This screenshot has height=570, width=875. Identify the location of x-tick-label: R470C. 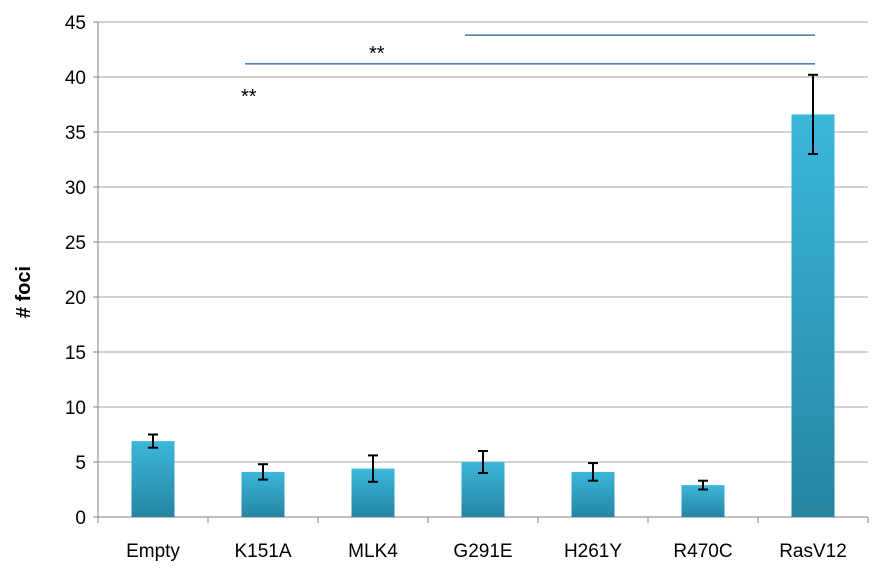
(702, 551).